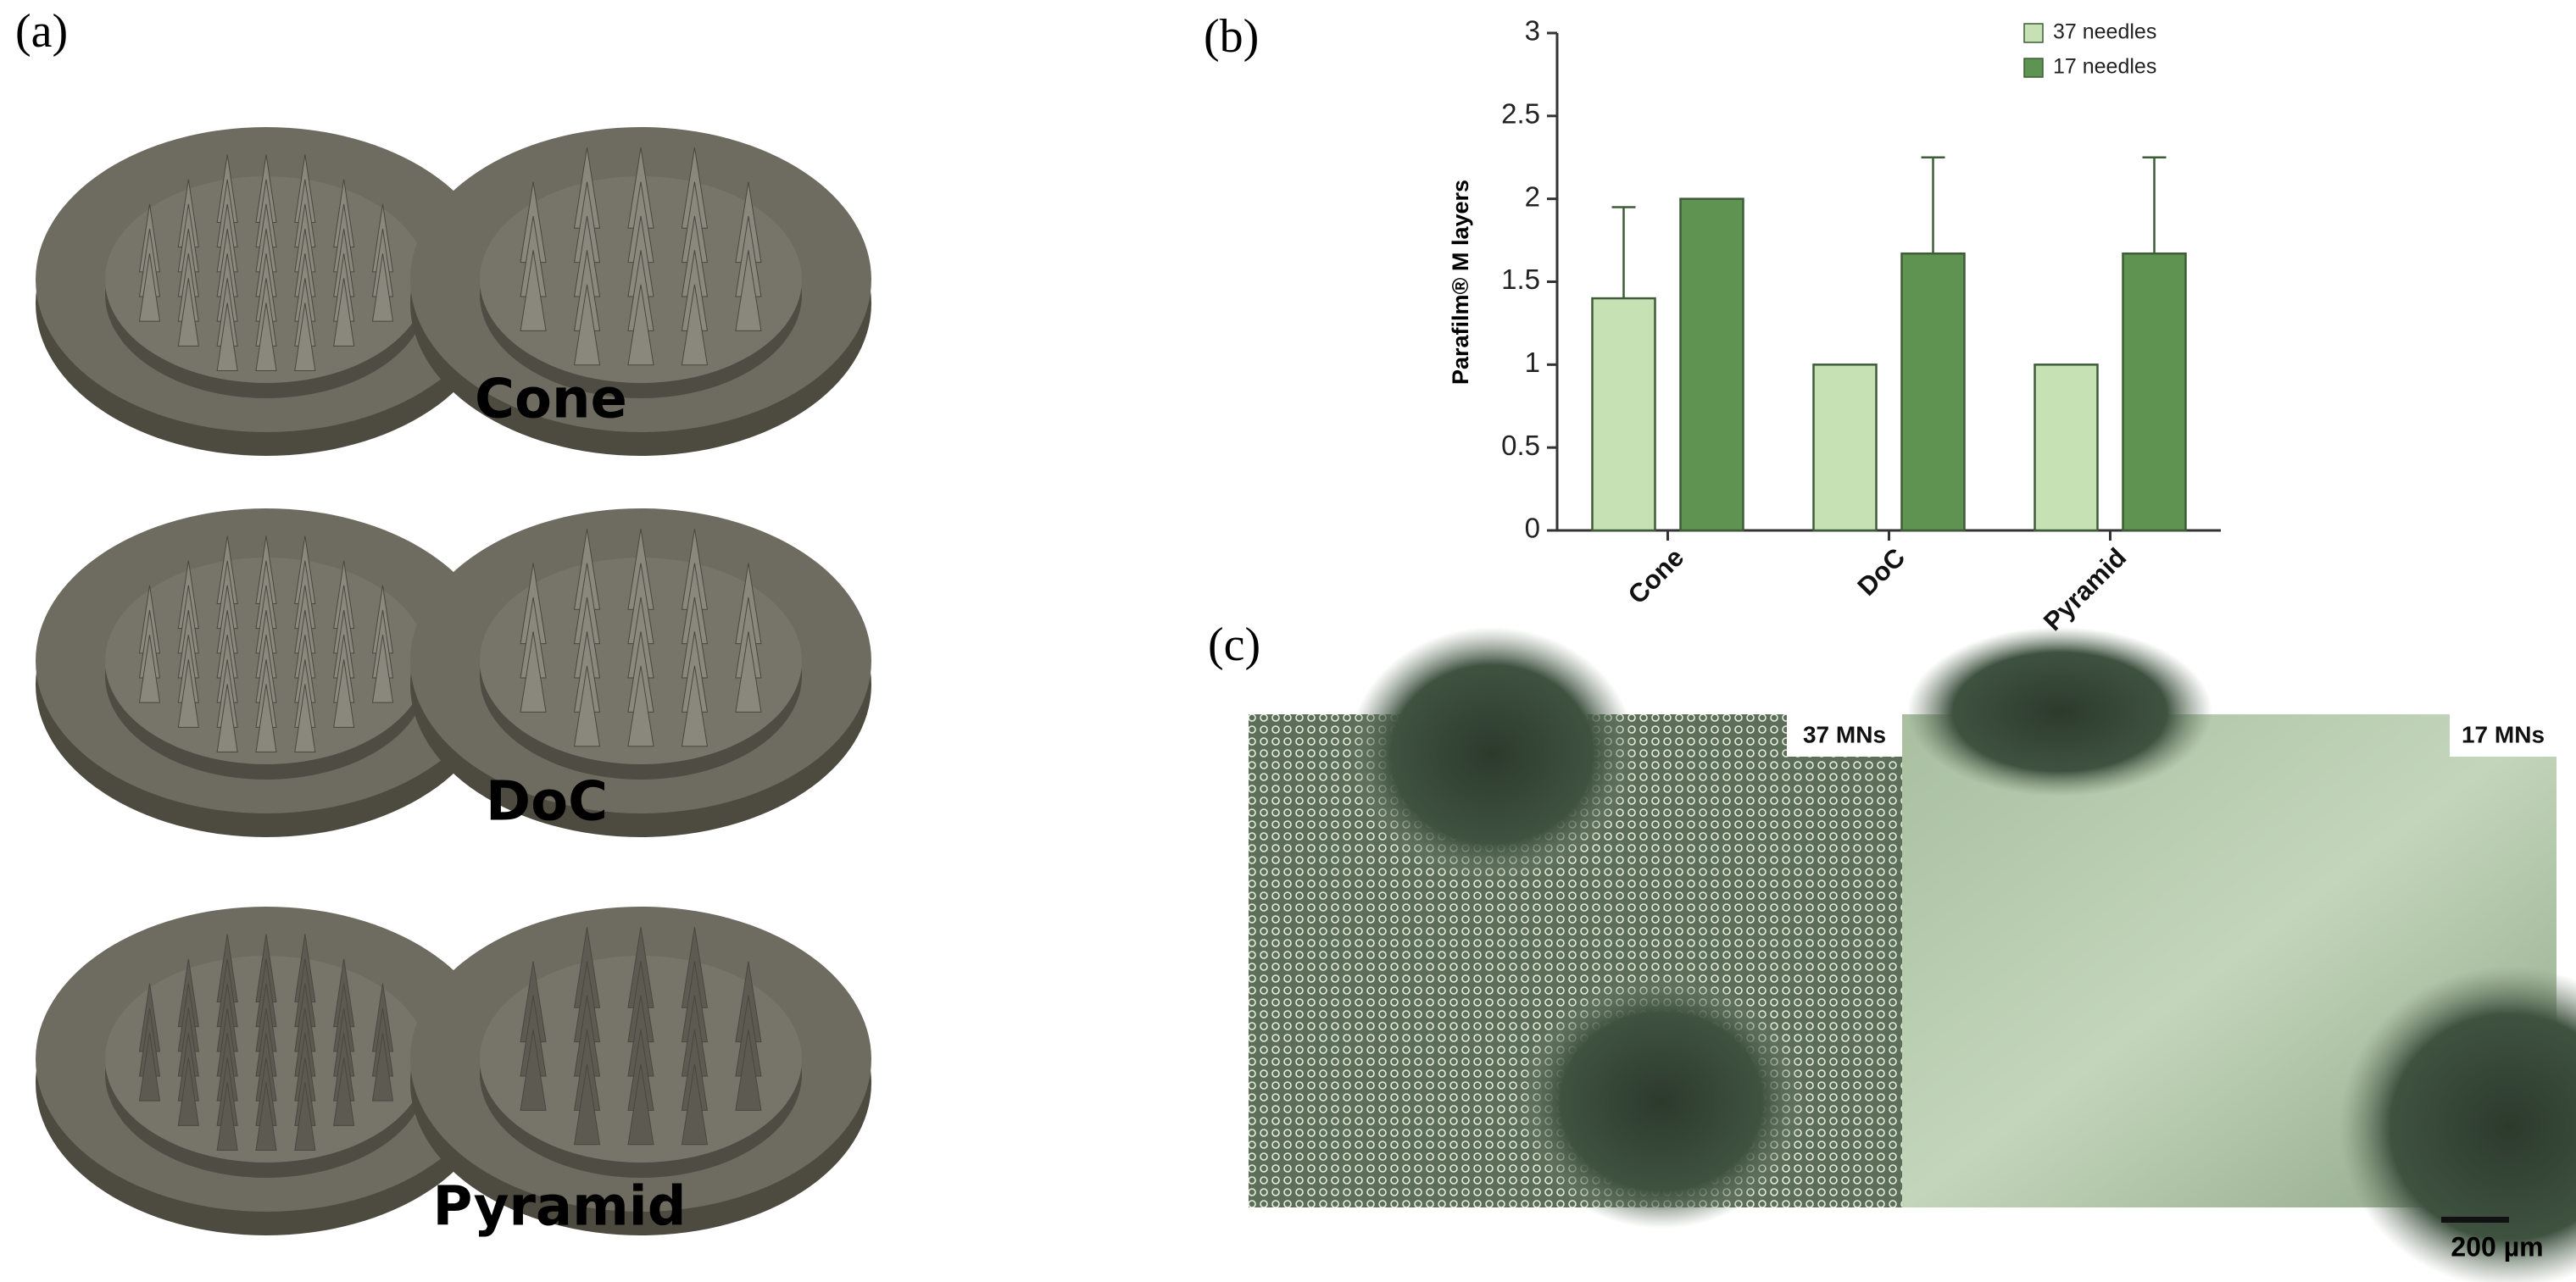  What do you see at coordinates (2104, 32) in the screenshot?
I see `legend-label: 37 needles` at bounding box center [2104, 32].